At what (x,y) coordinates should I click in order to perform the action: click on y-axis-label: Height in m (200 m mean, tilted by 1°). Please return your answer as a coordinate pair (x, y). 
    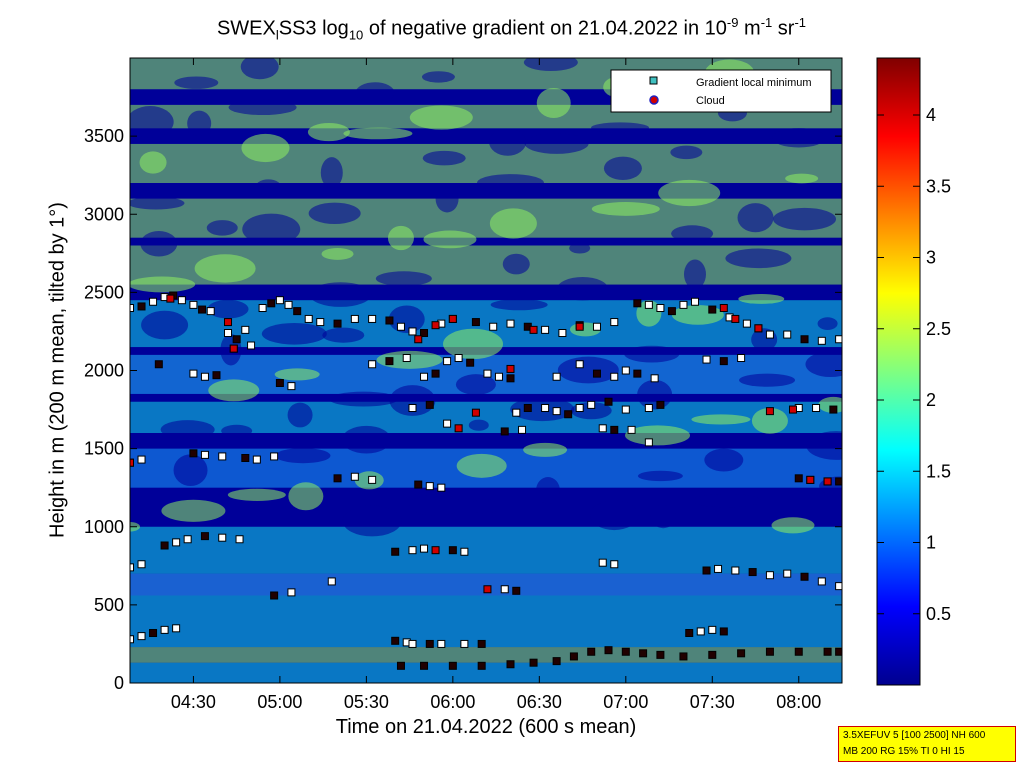
    Looking at the image, I should click on (57, 370).